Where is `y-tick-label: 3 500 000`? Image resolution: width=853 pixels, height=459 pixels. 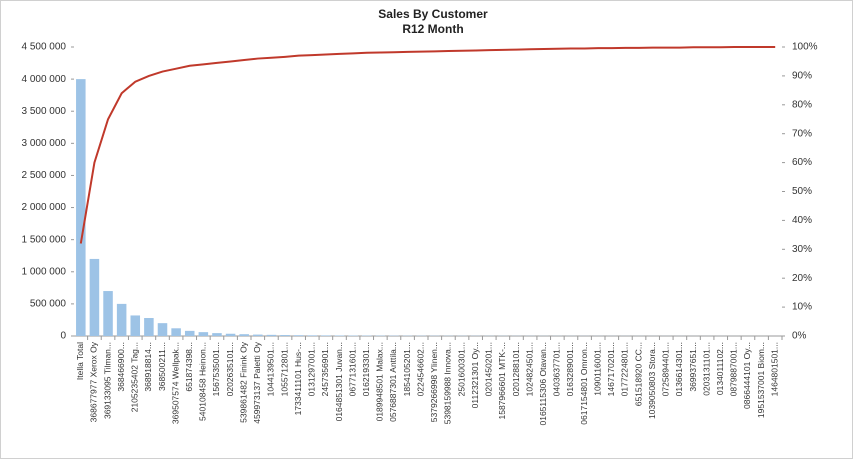
y-tick-label: 3 500 000 is located at coordinates (44, 111).